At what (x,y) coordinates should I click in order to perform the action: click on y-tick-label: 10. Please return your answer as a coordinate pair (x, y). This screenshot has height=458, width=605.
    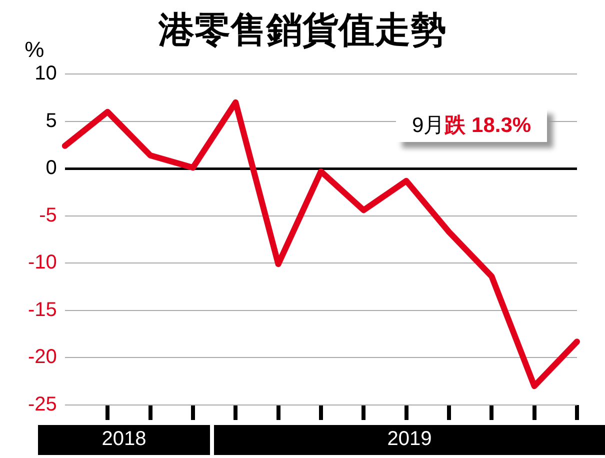
    Looking at the image, I should click on (45, 73).